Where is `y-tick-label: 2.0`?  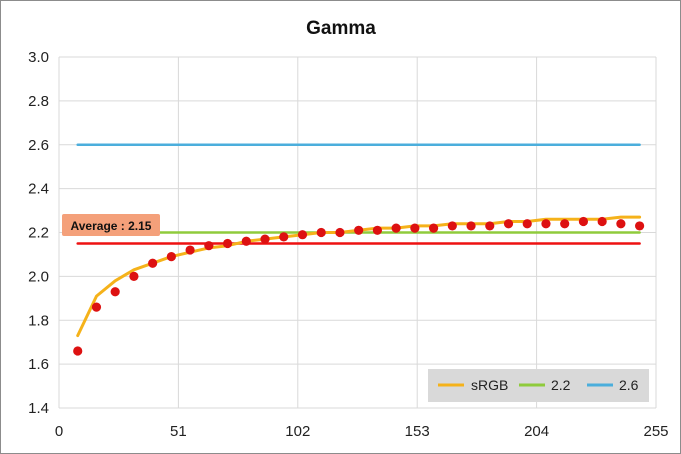
y-tick-label: 2.0 is located at coordinates (38, 276).